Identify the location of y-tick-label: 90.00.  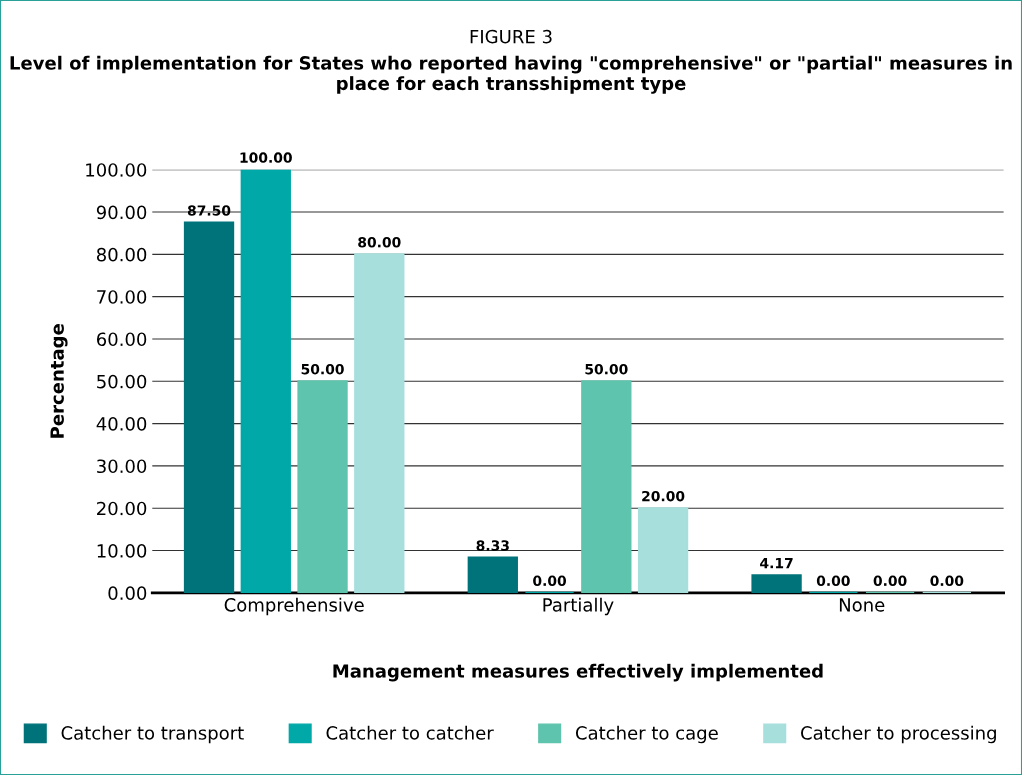
(121, 212).